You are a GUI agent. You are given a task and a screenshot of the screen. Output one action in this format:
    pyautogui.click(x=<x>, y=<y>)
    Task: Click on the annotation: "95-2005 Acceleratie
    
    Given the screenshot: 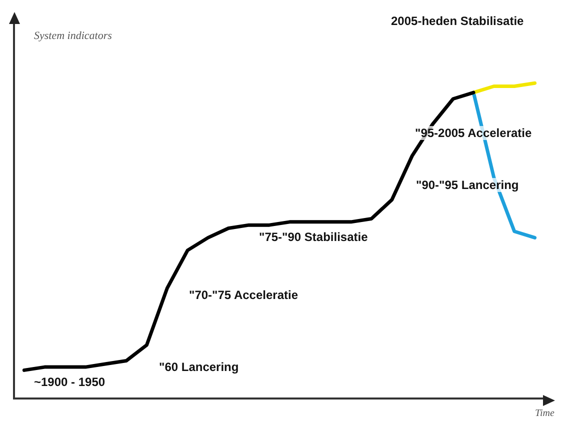 What is the action you would take?
    pyautogui.click(x=473, y=133)
    